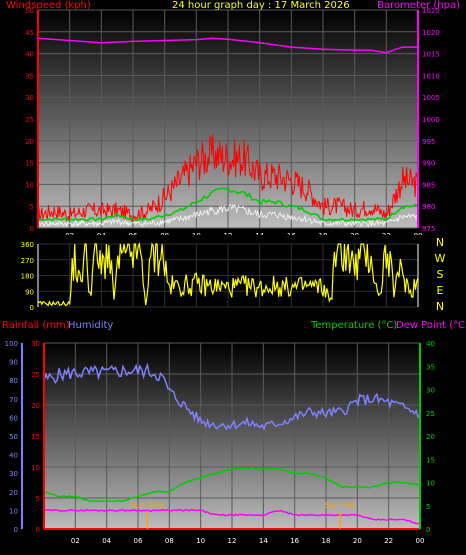 The width and height of the screenshot is (466, 555). What do you see at coordinates (228, 178) in the screenshot?
I see `windspeed-line` at bounding box center [228, 178].